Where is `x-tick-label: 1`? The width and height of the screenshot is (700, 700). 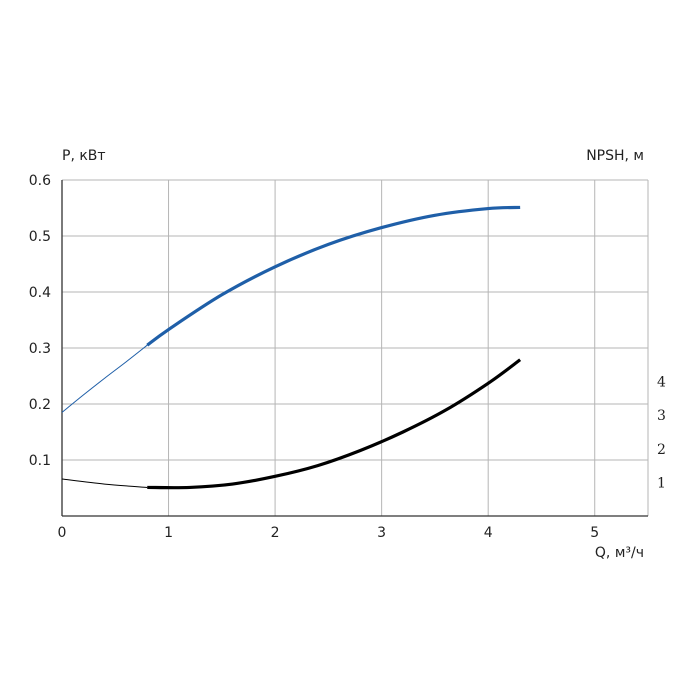
x-tick-label: 1 is located at coordinates (168, 533).